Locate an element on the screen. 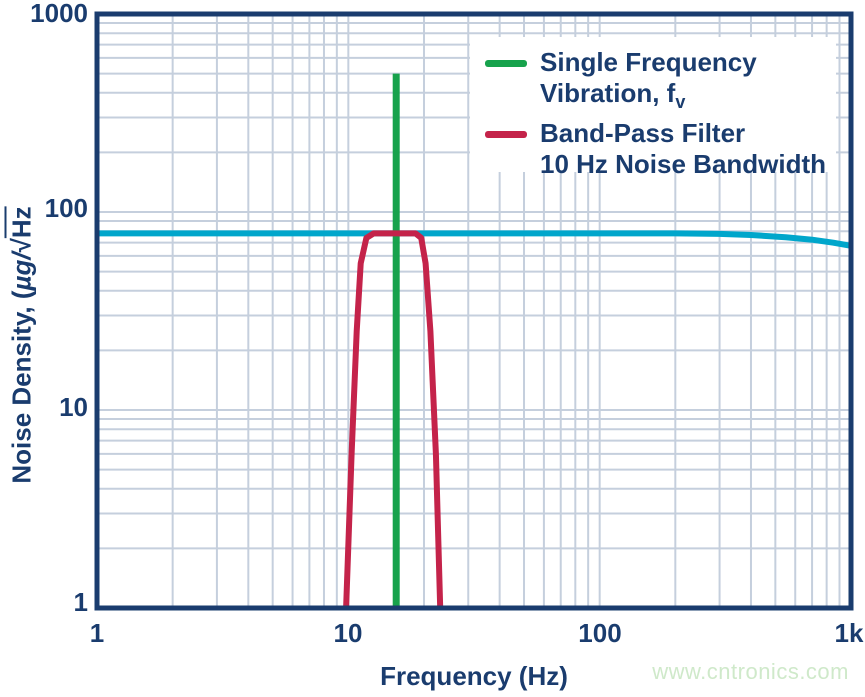 This screenshot has height=697, width=865. y-axis-title: Noise Density, (µg/√Hz is located at coordinates (22, 344).